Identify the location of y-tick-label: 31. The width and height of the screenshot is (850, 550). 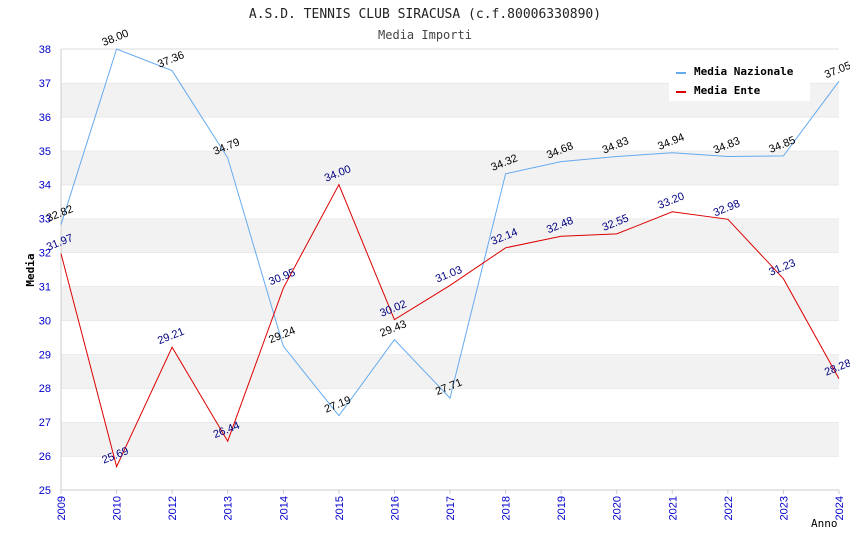
(45, 287).